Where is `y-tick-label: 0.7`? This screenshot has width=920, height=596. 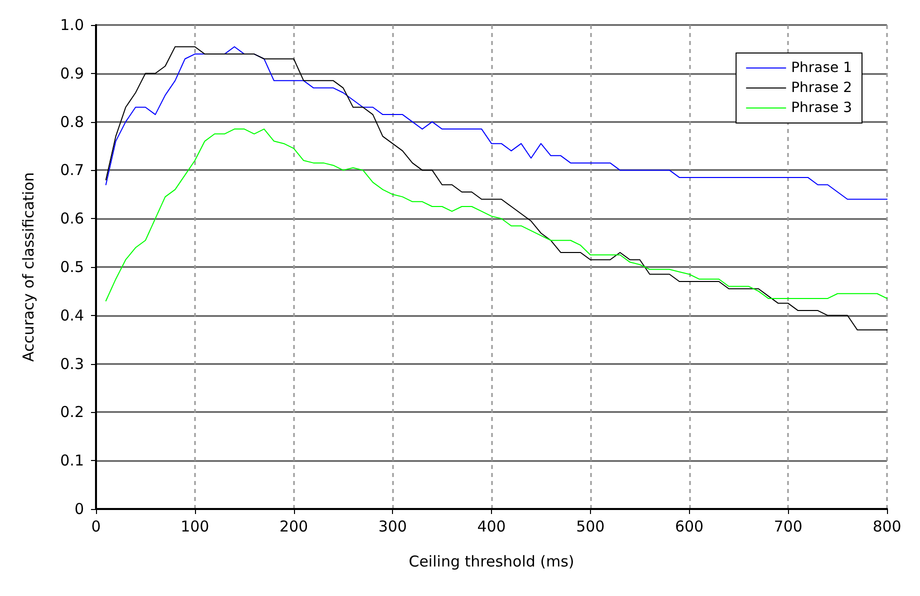
y-tick-label: 0.7 is located at coordinates (72, 170).